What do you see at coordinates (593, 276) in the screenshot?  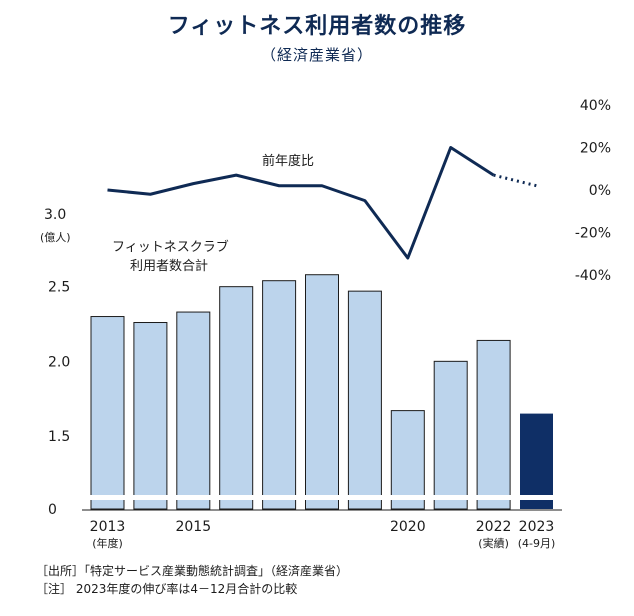 I see `right-tick-neg40pct: -40%` at bounding box center [593, 276].